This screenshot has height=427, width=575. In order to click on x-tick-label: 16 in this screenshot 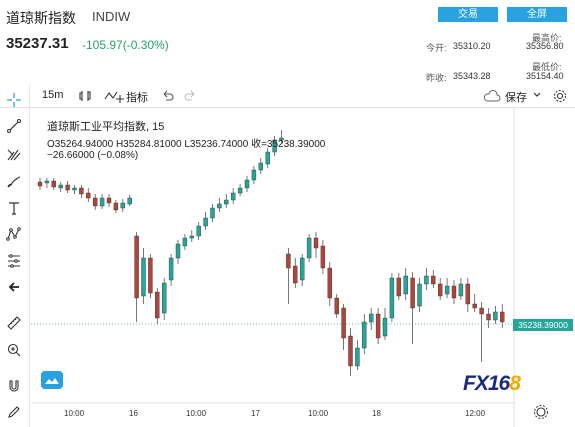, I will do `click(133, 413)`.